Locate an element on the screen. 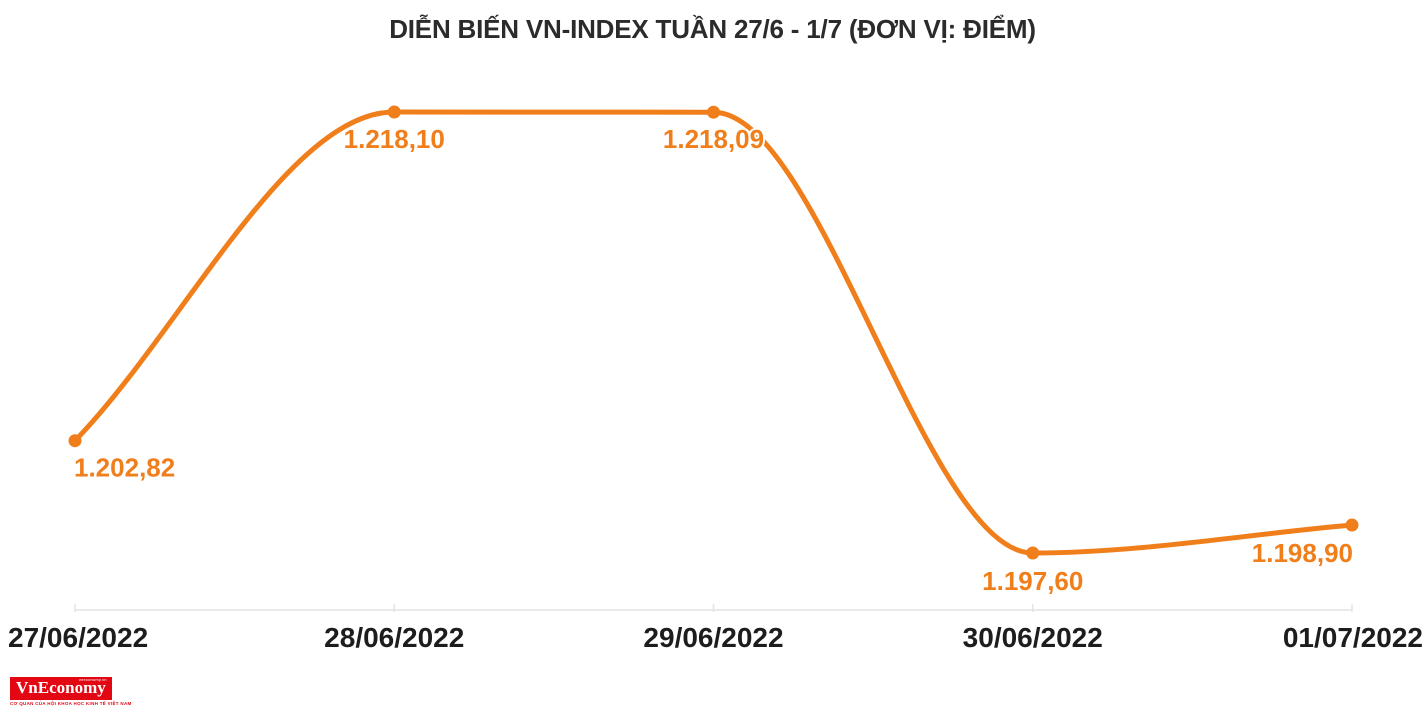  data-point-label: 1.197,60 is located at coordinates (1032, 581).